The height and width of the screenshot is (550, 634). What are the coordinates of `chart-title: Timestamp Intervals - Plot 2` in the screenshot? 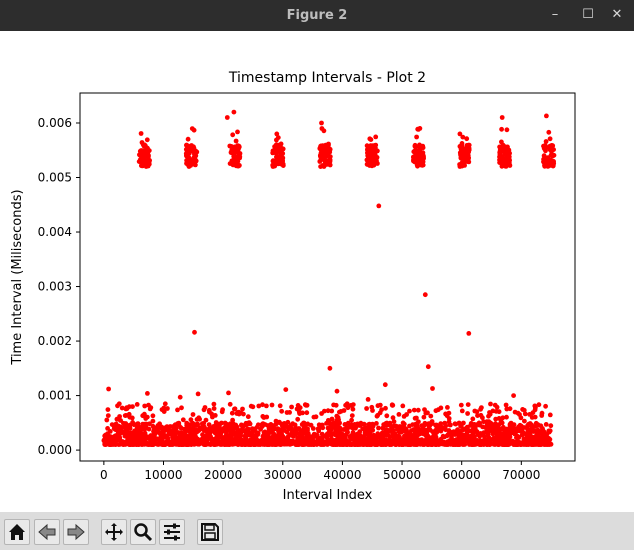 It's located at (327, 78).